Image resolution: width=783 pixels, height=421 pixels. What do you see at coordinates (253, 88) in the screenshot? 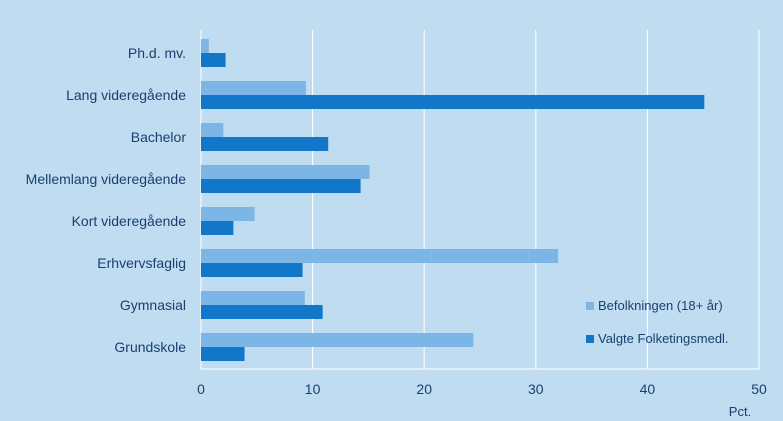
I see `bar-lang-videregående-series-0` at bounding box center [253, 88].